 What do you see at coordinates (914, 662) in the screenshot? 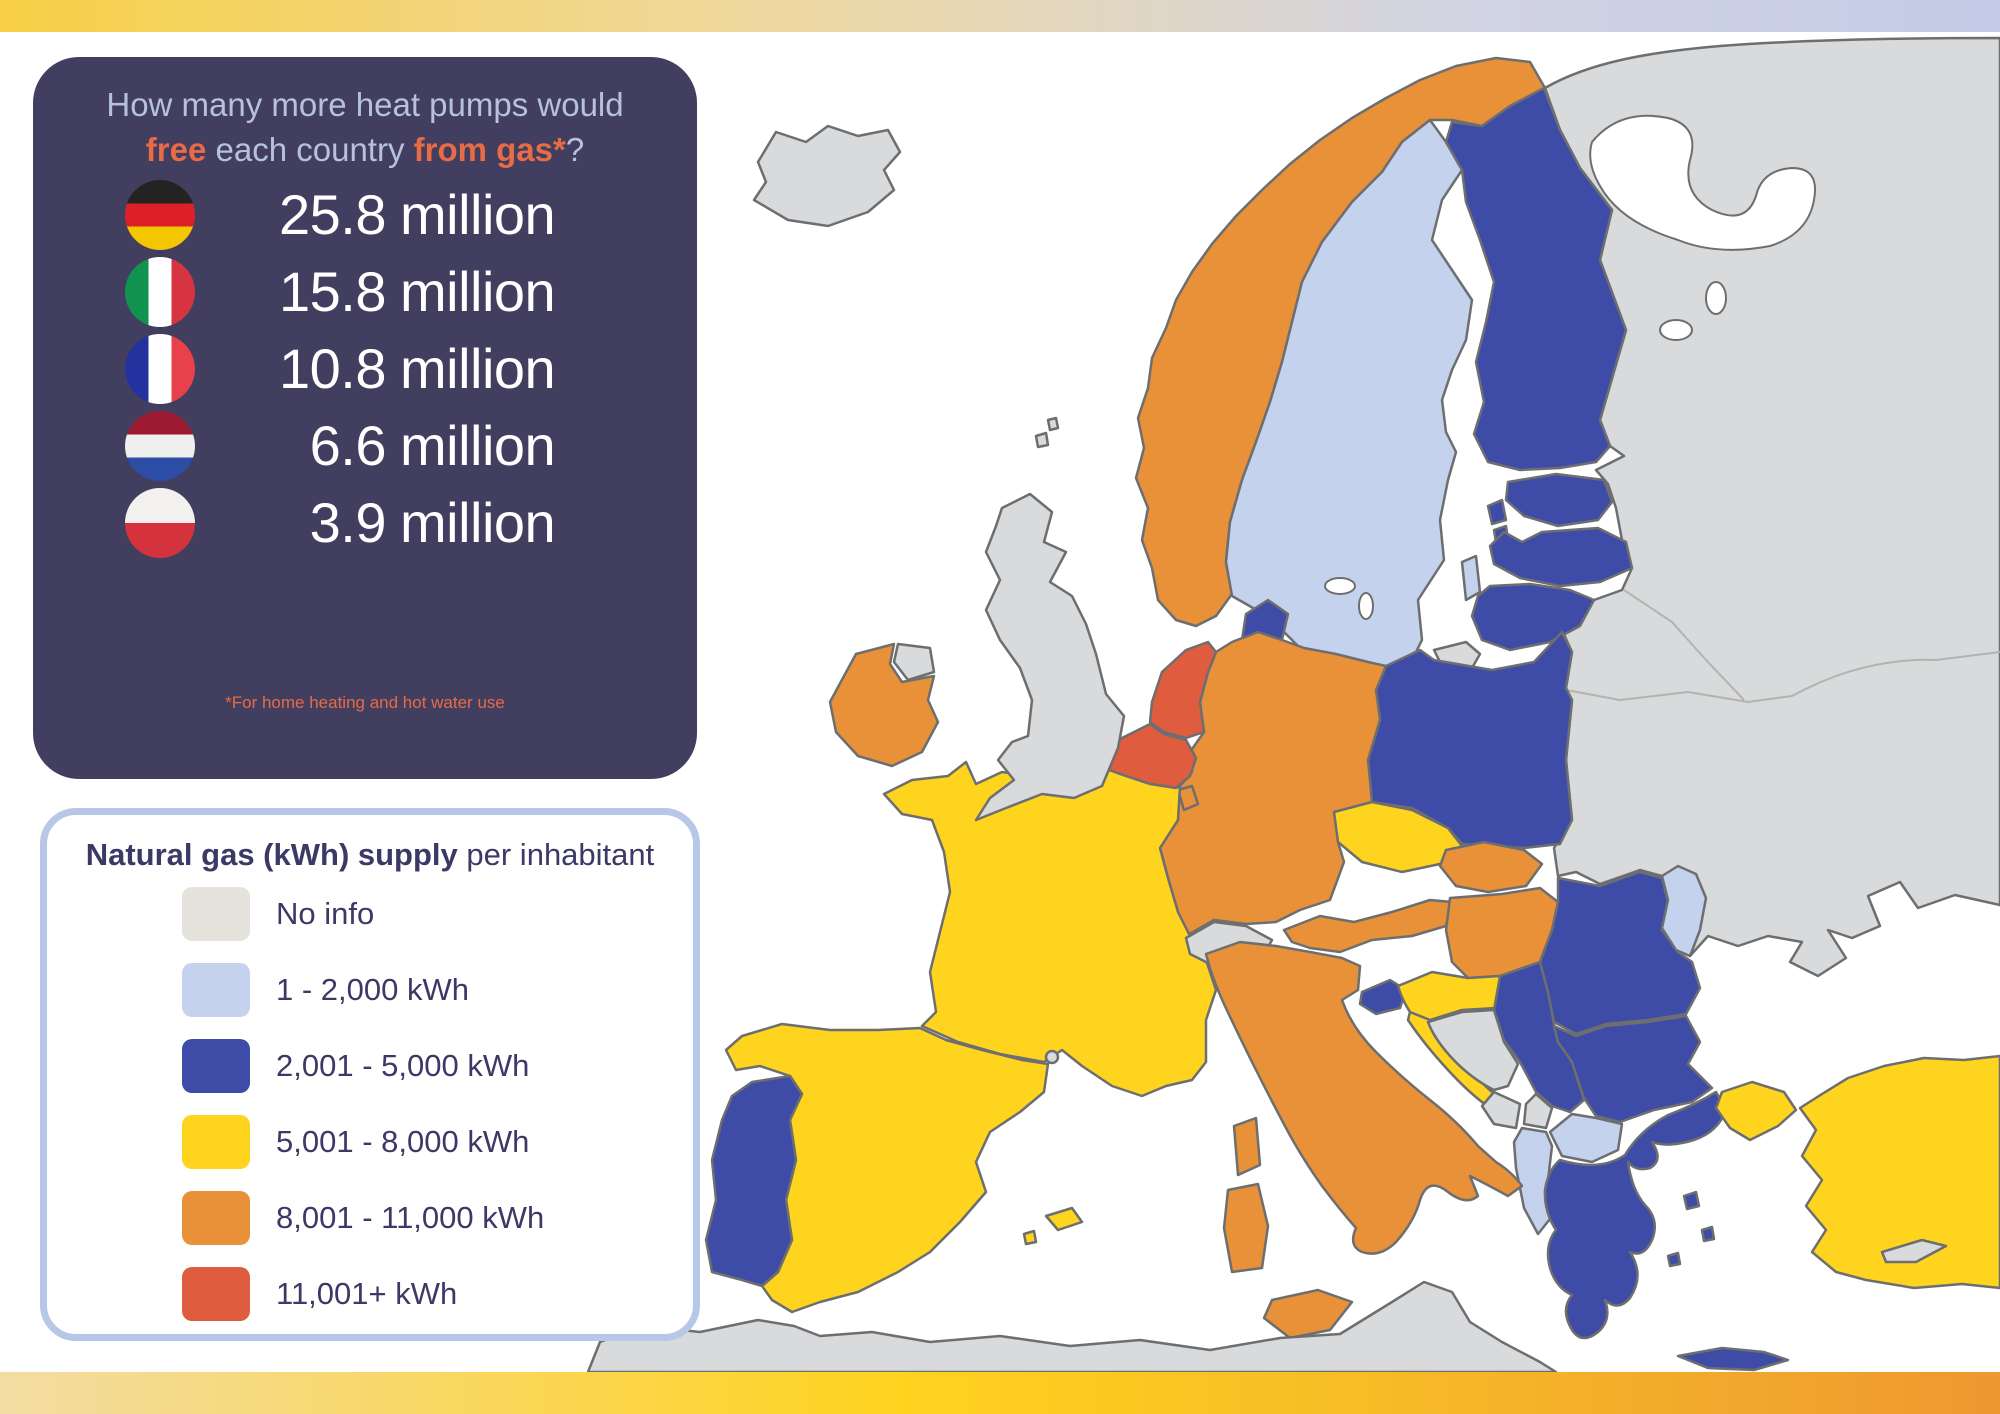
I see `region-northern-ireland` at bounding box center [914, 662].